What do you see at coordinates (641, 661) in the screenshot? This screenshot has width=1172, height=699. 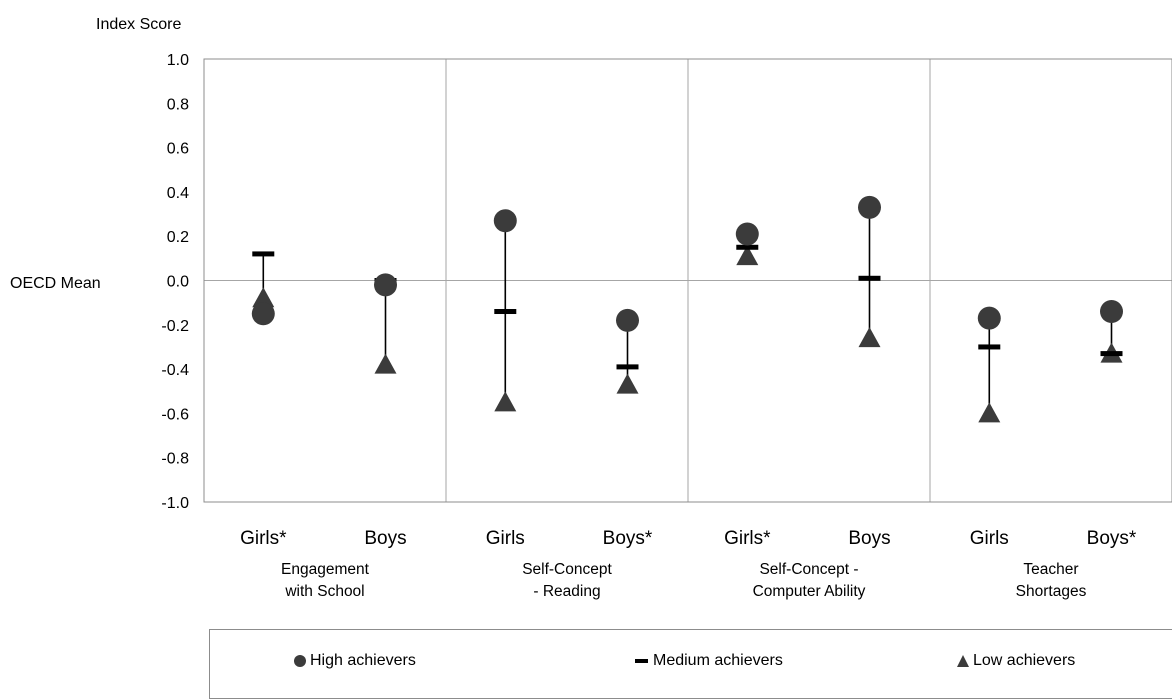 I see `dash-marker-icon` at bounding box center [641, 661].